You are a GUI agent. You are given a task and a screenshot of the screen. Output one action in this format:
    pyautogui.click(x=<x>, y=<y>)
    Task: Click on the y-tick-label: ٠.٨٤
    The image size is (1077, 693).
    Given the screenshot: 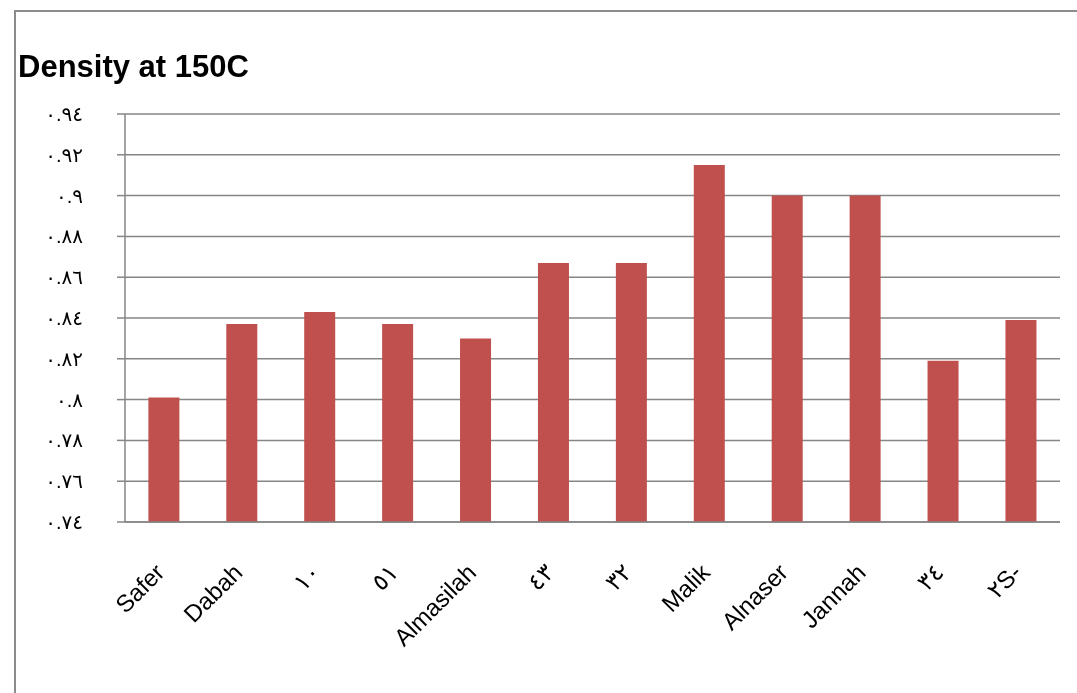 What is the action you would take?
    pyautogui.click(x=64, y=318)
    